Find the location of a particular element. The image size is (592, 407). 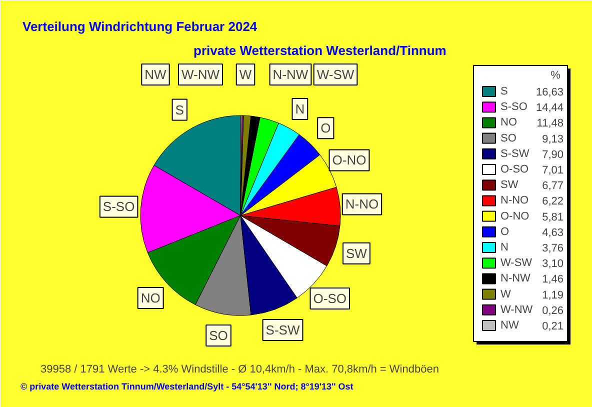

data-label: 5,81 is located at coordinates (553, 217).